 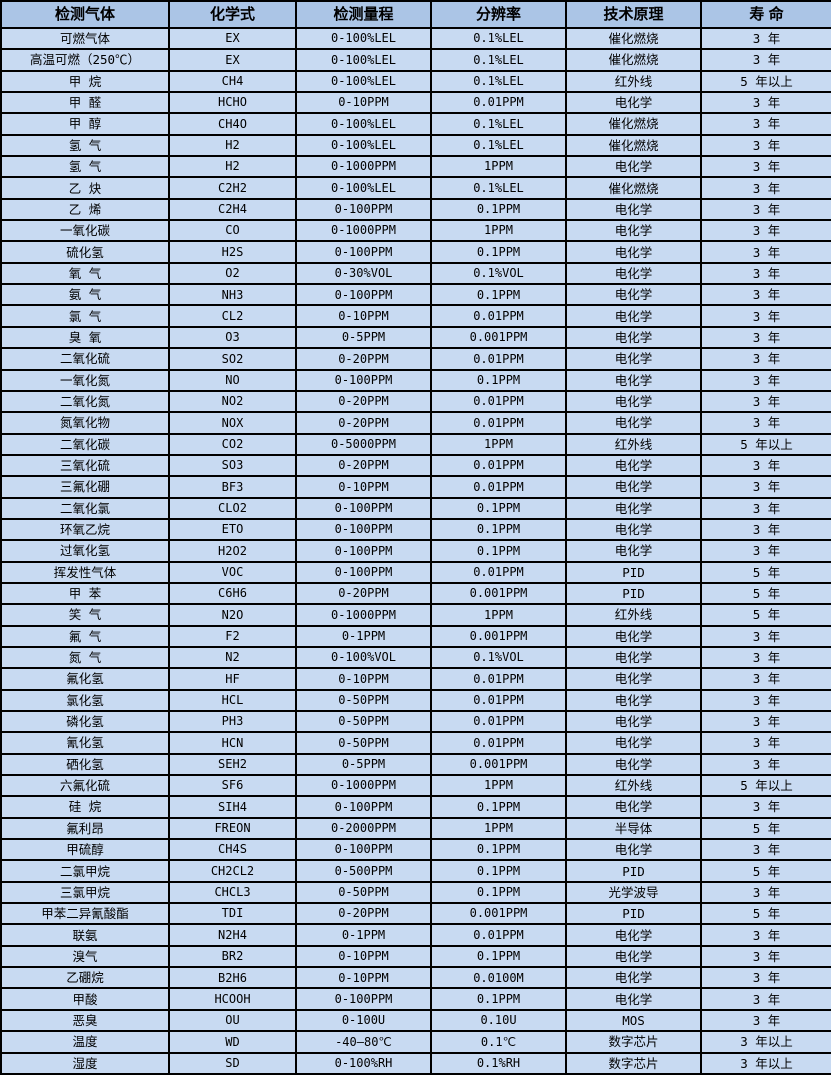 I want to click on chemical-formula-cell: O3, so click(x=232, y=337).